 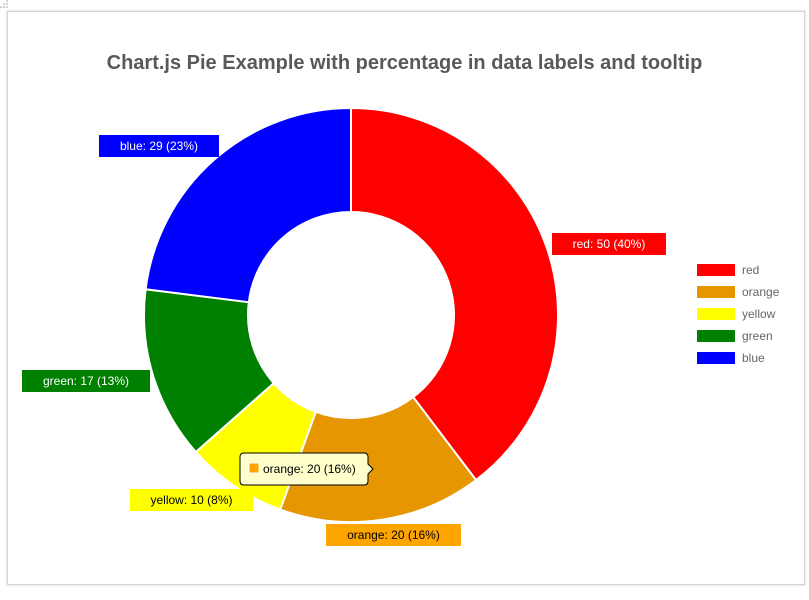 What do you see at coordinates (4, 4) in the screenshot?
I see `resize-grip-icon` at bounding box center [4, 4].